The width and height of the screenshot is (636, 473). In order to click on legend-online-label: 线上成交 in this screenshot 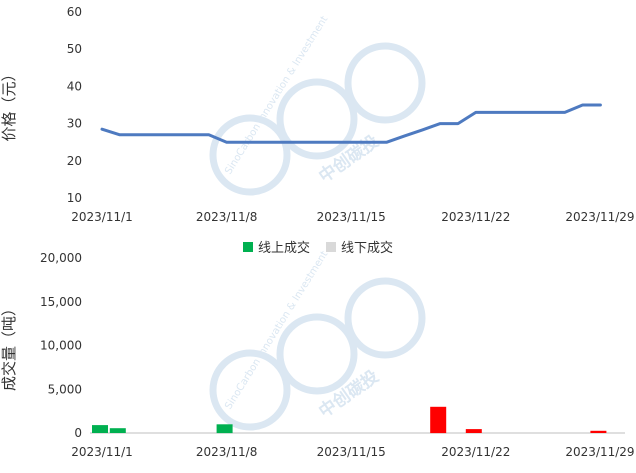, I will do `click(284, 248)`.